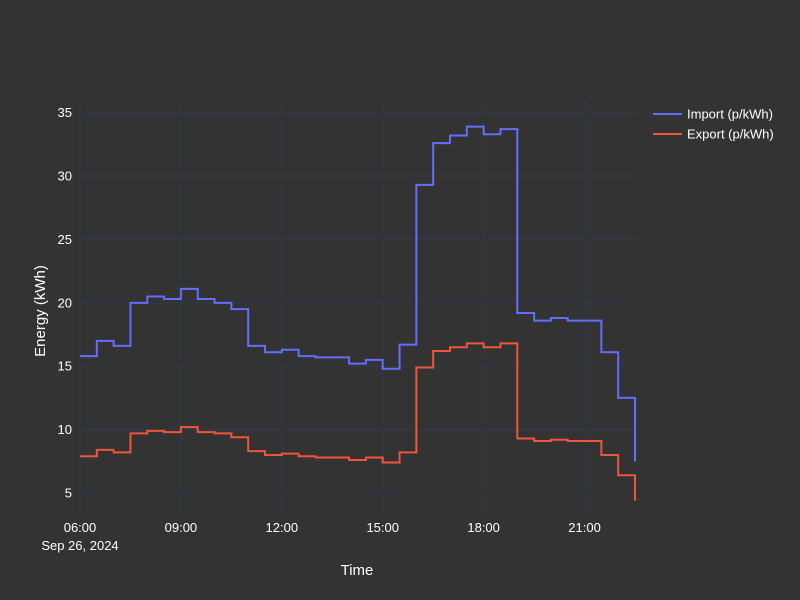 The image size is (800, 600). Describe the element at coordinates (713, 124) in the screenshot. I see `legend: Import (p/kWh) Export (p/kWh)` at that location.